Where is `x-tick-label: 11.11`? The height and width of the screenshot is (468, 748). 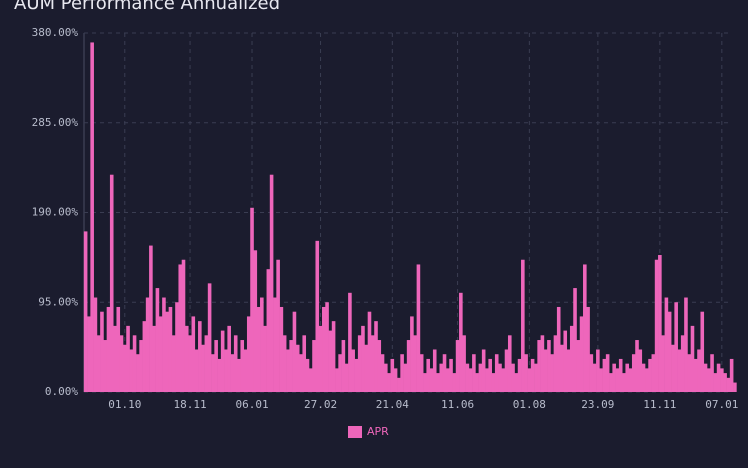 x-tick-label: 11.11 is located at coordinates (659, 404).